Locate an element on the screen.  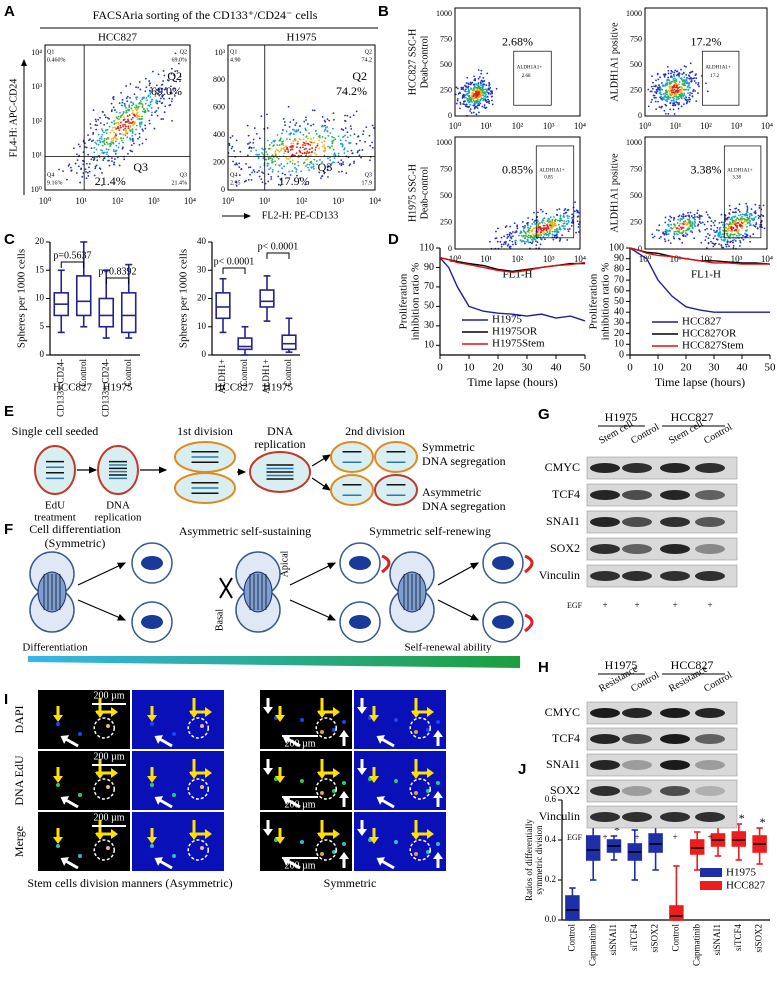
row-label: Merge is located at coordinates (19, 841).